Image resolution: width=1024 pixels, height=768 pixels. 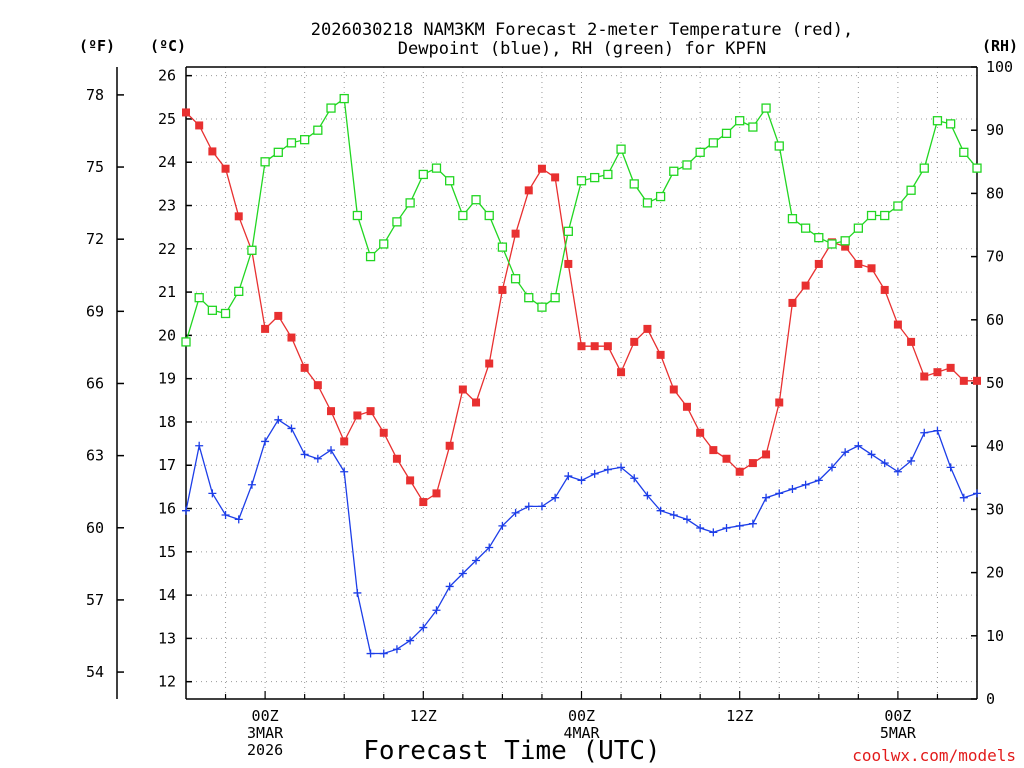 I want to click on celsius-tick-label: 19, so click(x=167, y=379).